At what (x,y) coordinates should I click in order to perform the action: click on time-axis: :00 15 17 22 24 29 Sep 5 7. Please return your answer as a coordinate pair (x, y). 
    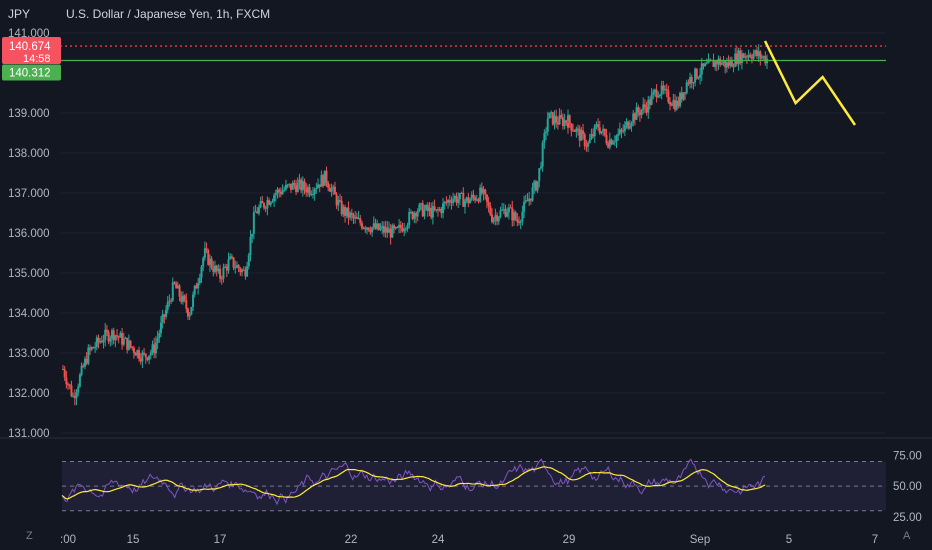
    Looking at the image, I should click on (469, 540).